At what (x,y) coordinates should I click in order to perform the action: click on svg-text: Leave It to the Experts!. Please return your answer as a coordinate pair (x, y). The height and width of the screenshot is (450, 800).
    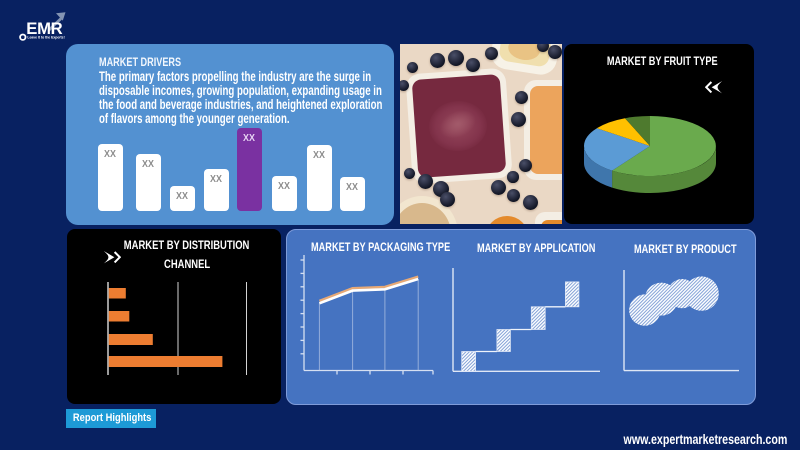
    Looking at the image, I should click on (45, 38).